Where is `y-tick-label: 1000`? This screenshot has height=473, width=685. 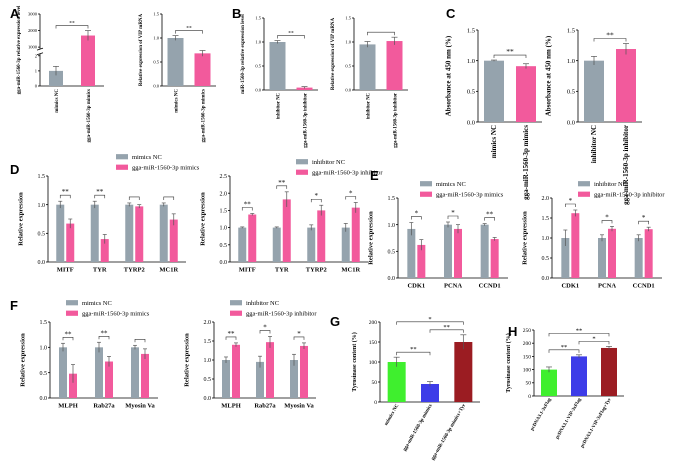 y-tick-label: 1000 is located at coordinates (33, 47).